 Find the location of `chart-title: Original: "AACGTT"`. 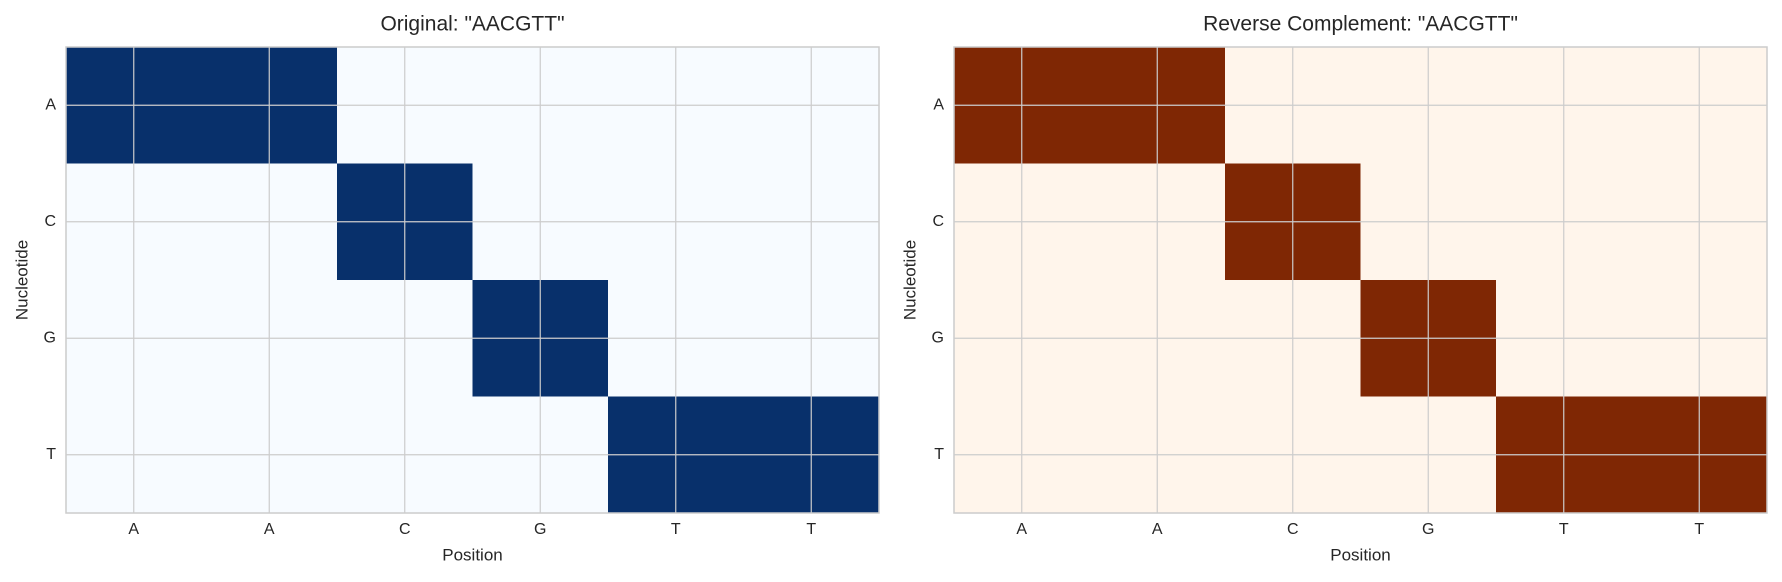

chart-title: Original: "AACGTT" is located at coordinates (472, 24).